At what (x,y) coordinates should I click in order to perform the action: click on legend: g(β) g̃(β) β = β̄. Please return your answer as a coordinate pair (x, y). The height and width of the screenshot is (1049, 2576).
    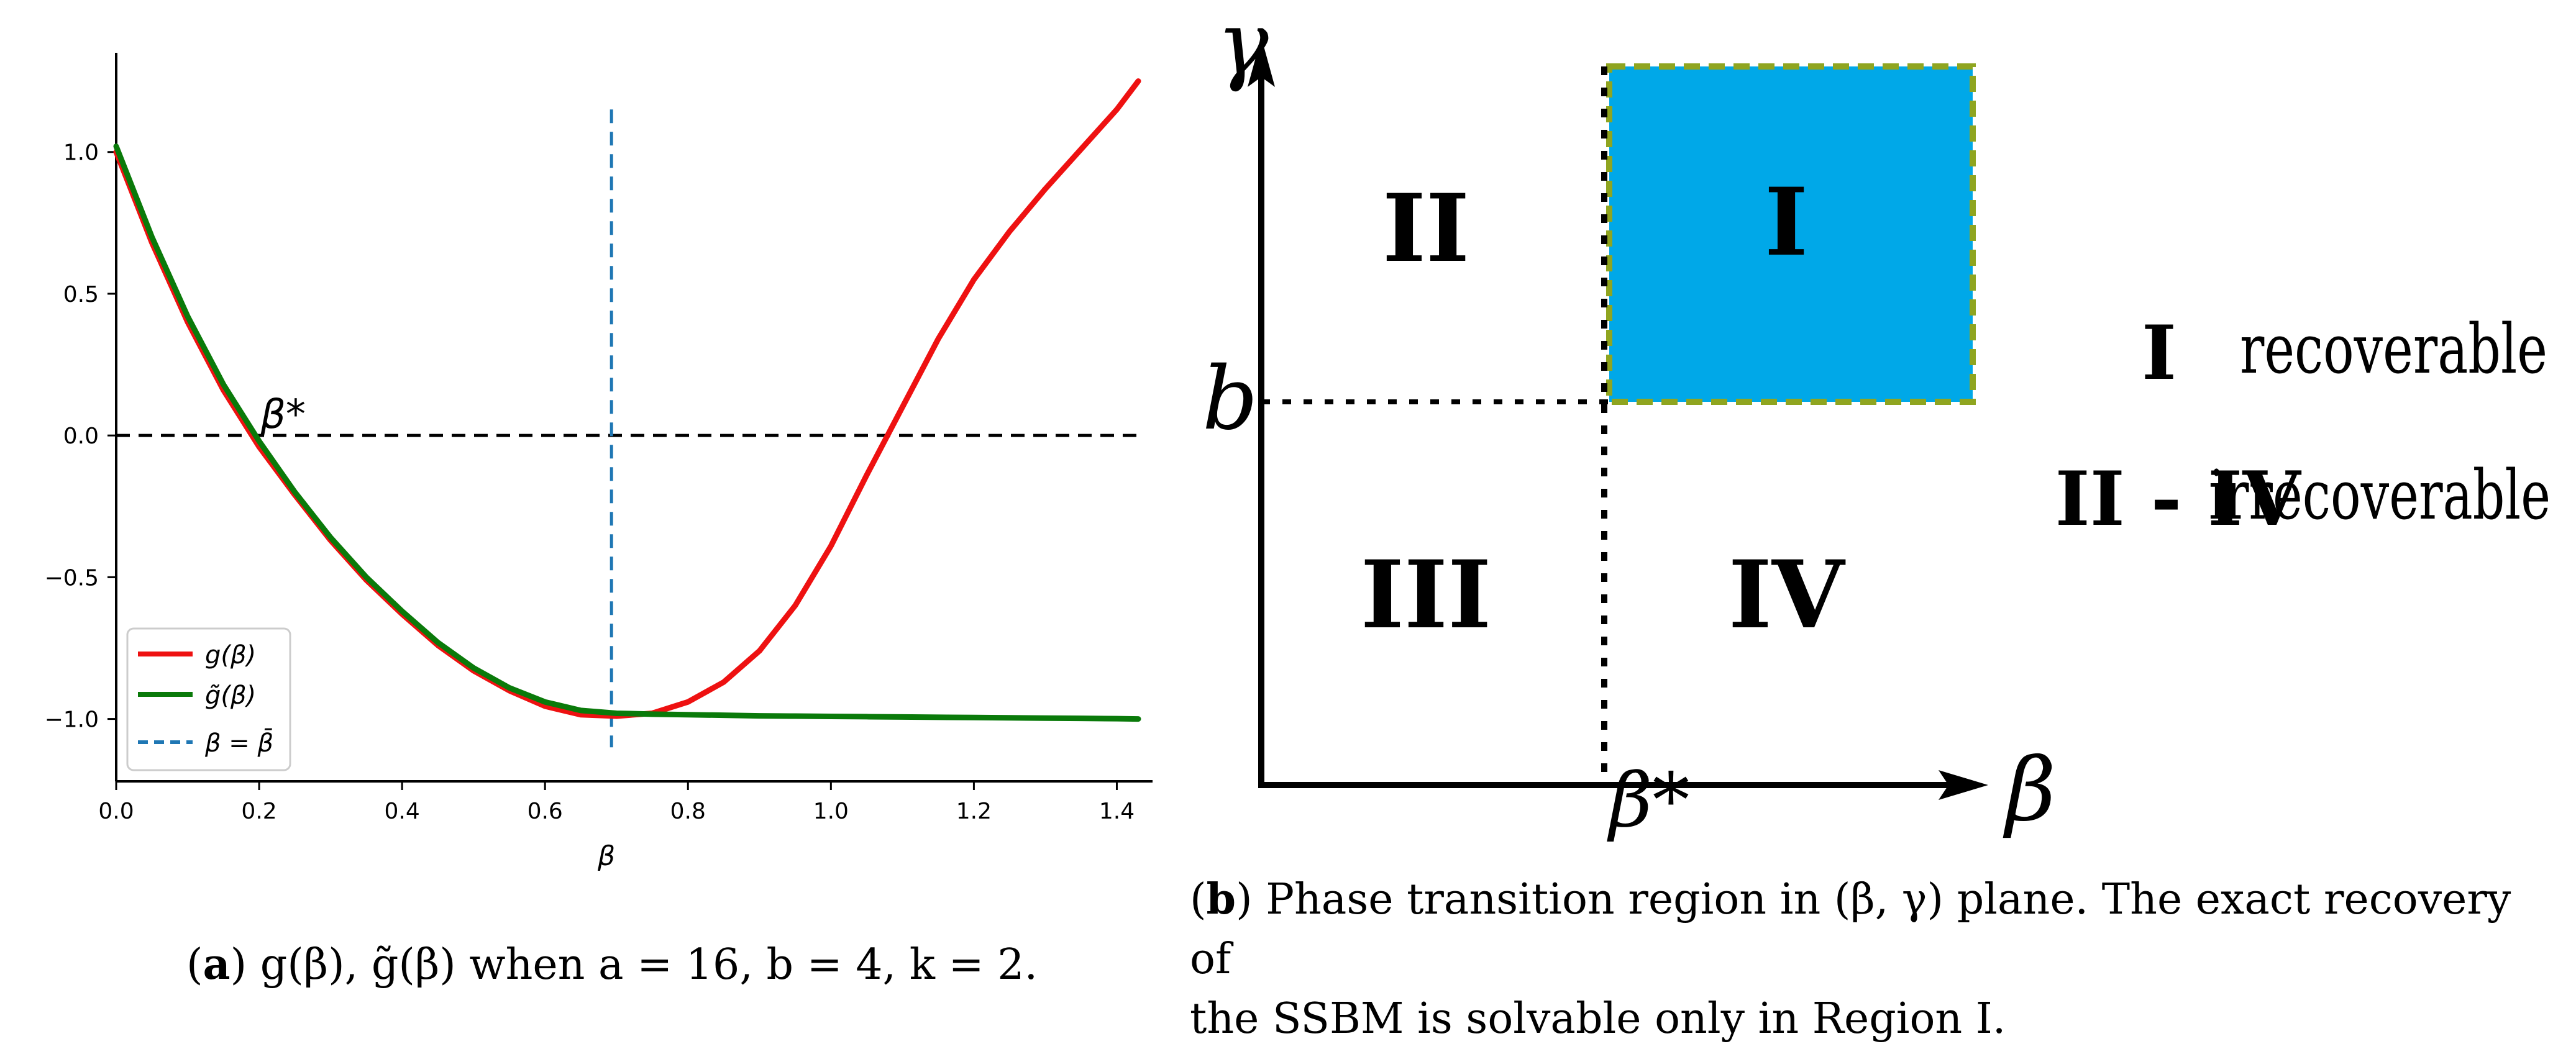
    Looking at the image, I should click on (208, 699).